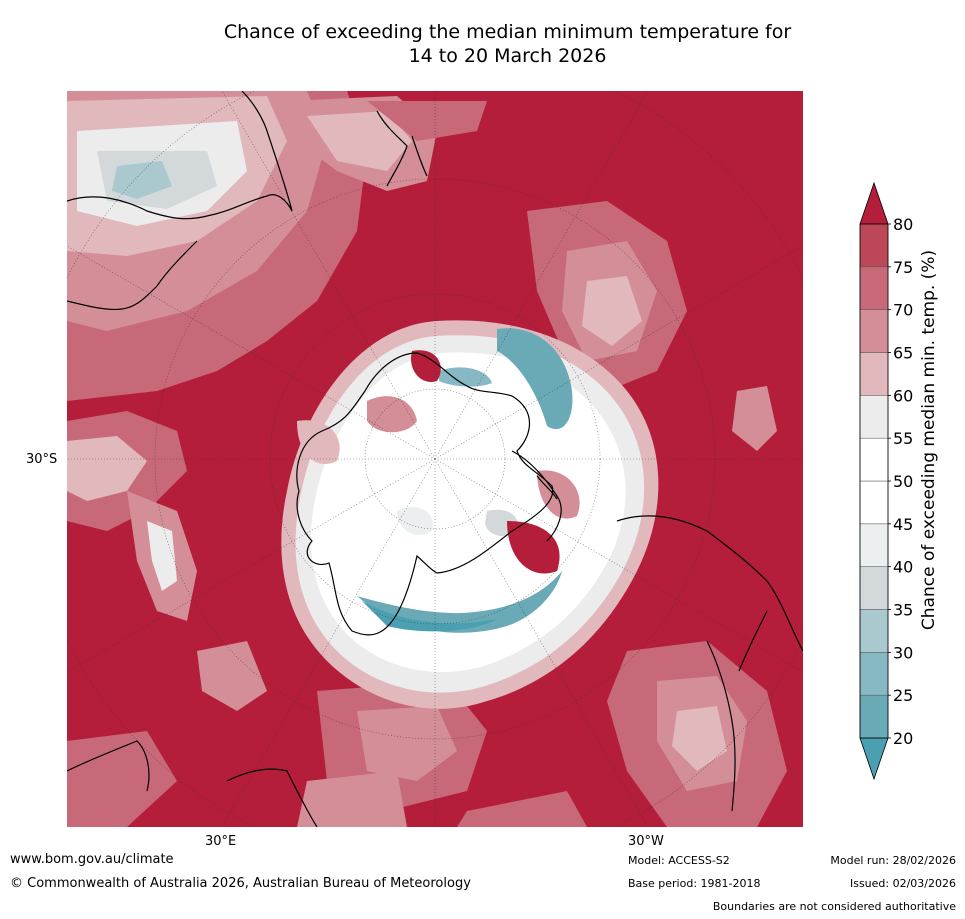  I want to click on southern-africa-coast, so click(192, 783).